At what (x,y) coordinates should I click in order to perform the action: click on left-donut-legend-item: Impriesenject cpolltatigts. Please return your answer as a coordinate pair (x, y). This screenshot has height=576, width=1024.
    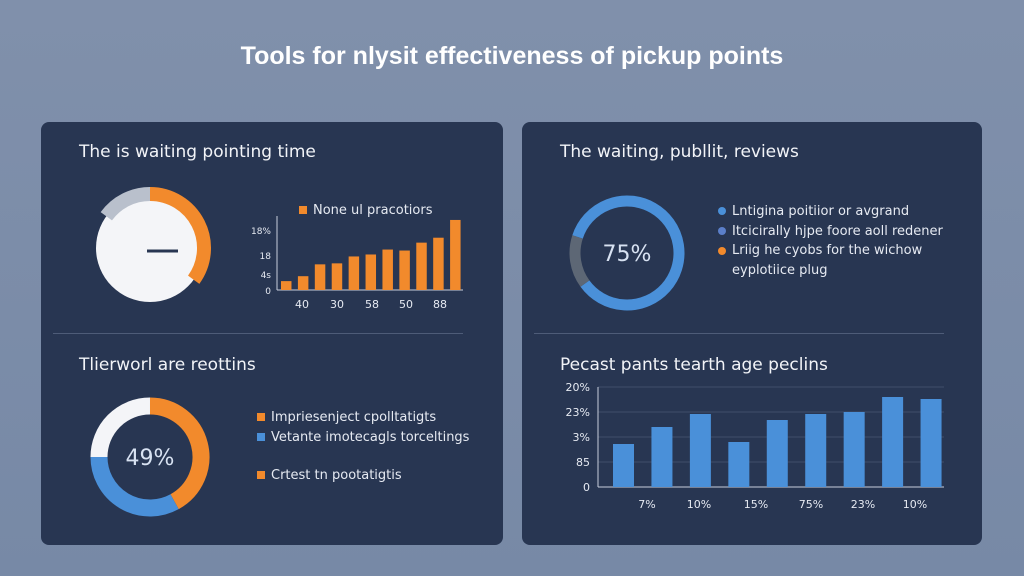
    Looking at the image, I should click on (354, 417).